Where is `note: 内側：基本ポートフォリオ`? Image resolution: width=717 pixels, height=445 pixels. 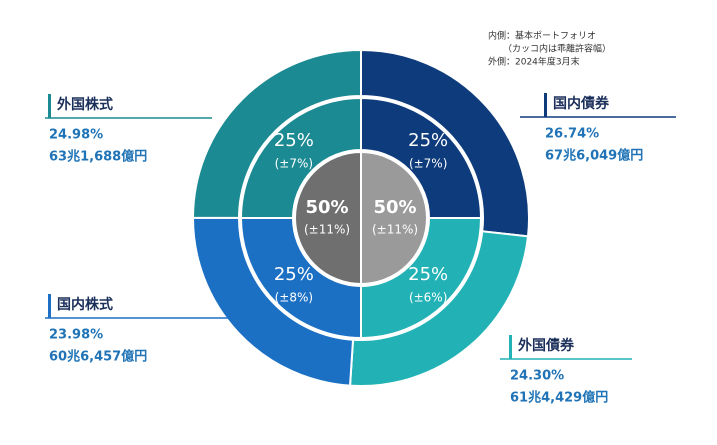
note: 内側：基本ポートフォリオ is located at coordinates (542, 36).